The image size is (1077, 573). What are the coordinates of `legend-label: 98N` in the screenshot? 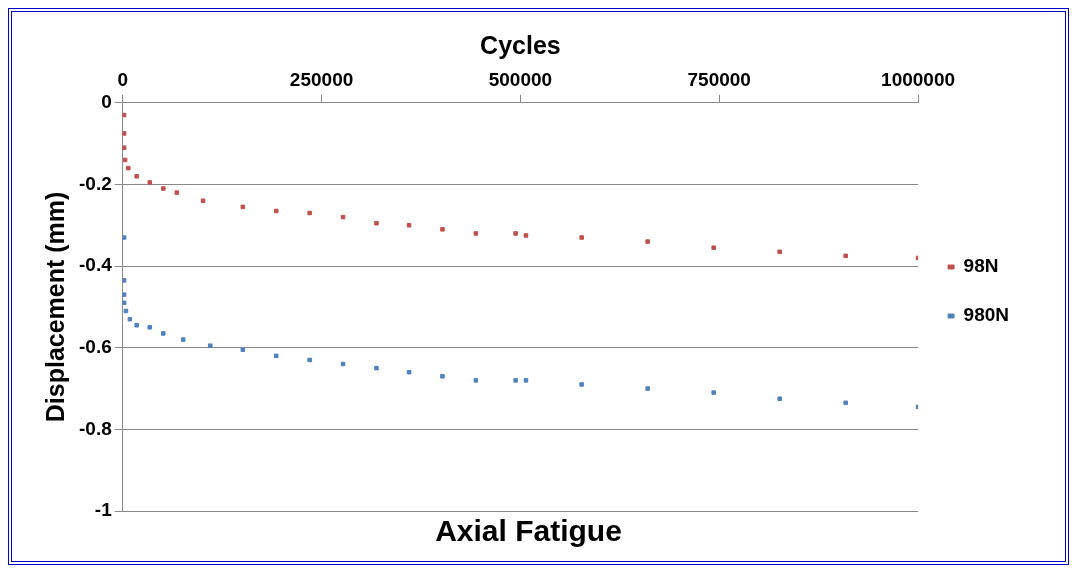 It's located at (981, 266).